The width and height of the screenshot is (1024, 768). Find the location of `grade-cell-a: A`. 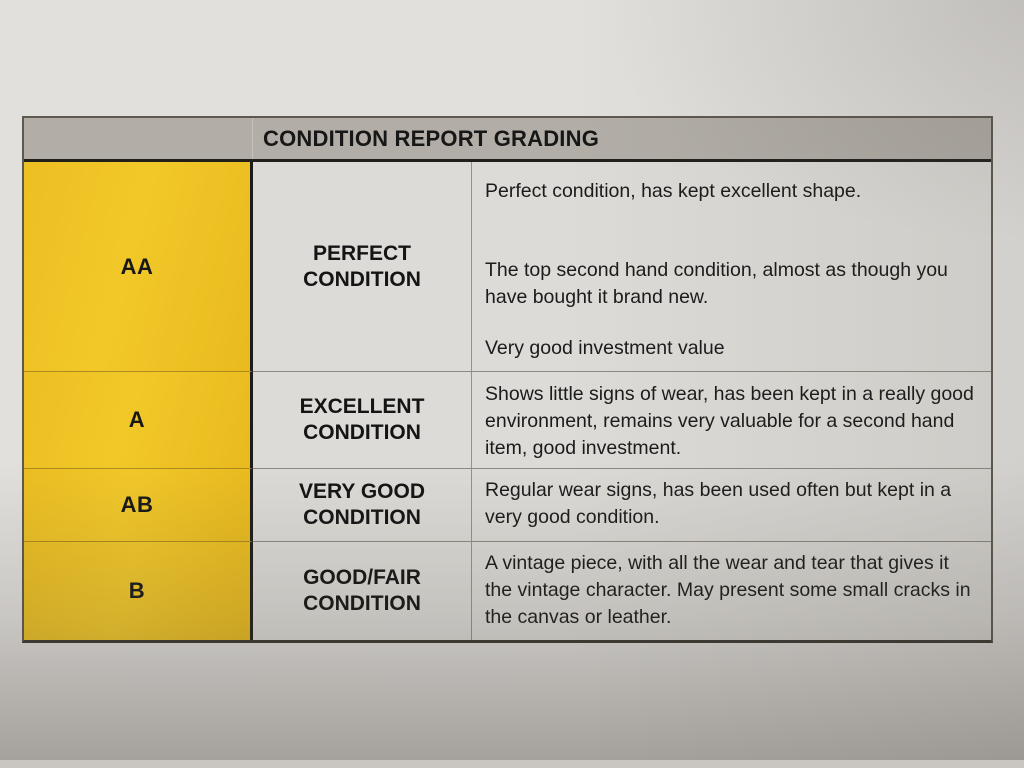

grade-cell-a: A is located at coordinates (138, 420).